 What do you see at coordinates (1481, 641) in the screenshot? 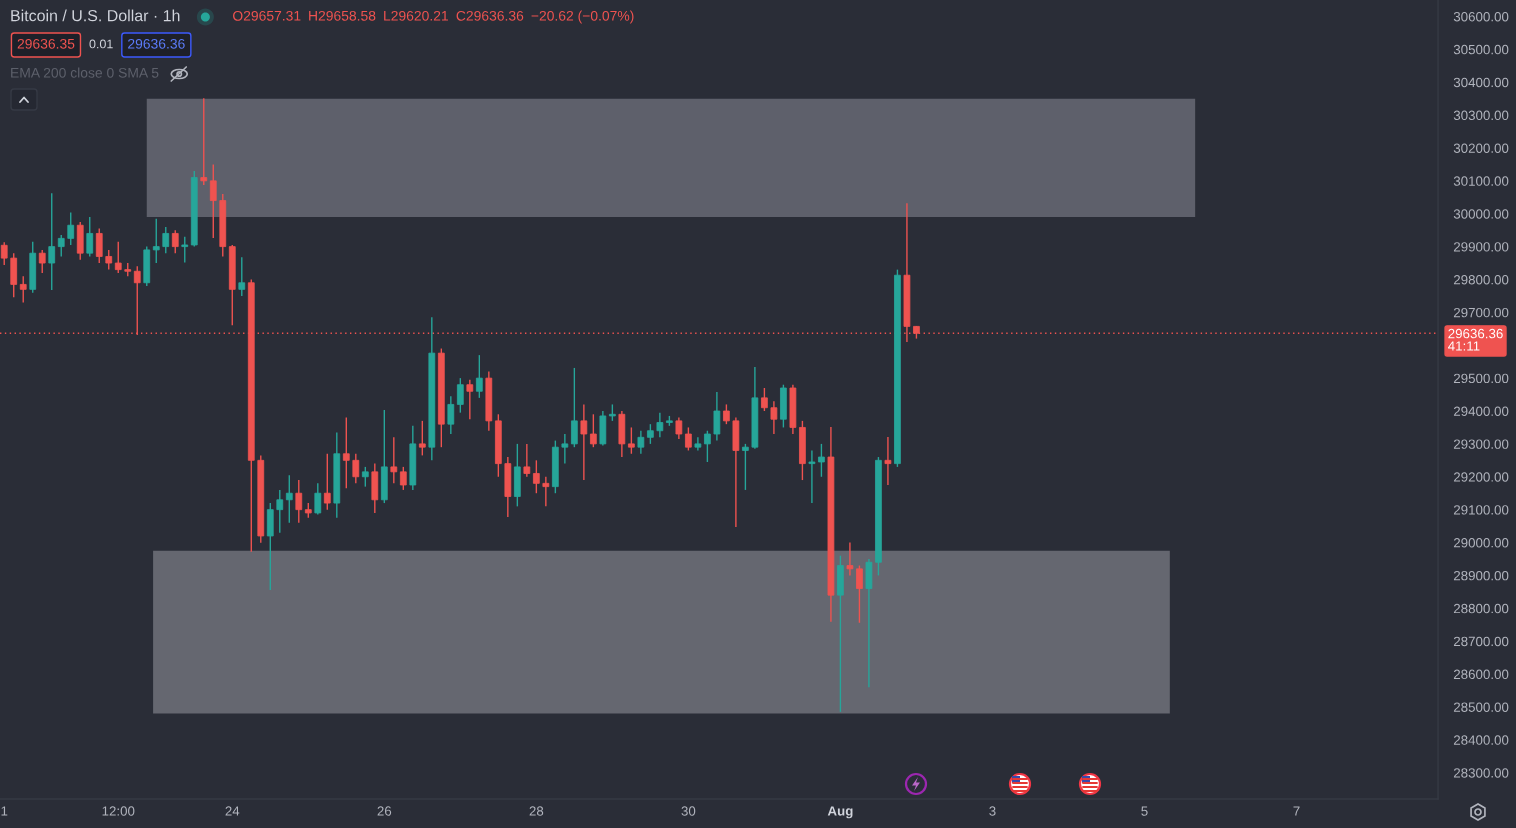
I see `y-tick-label: 28700.00` at bounding box center [1481, 641].